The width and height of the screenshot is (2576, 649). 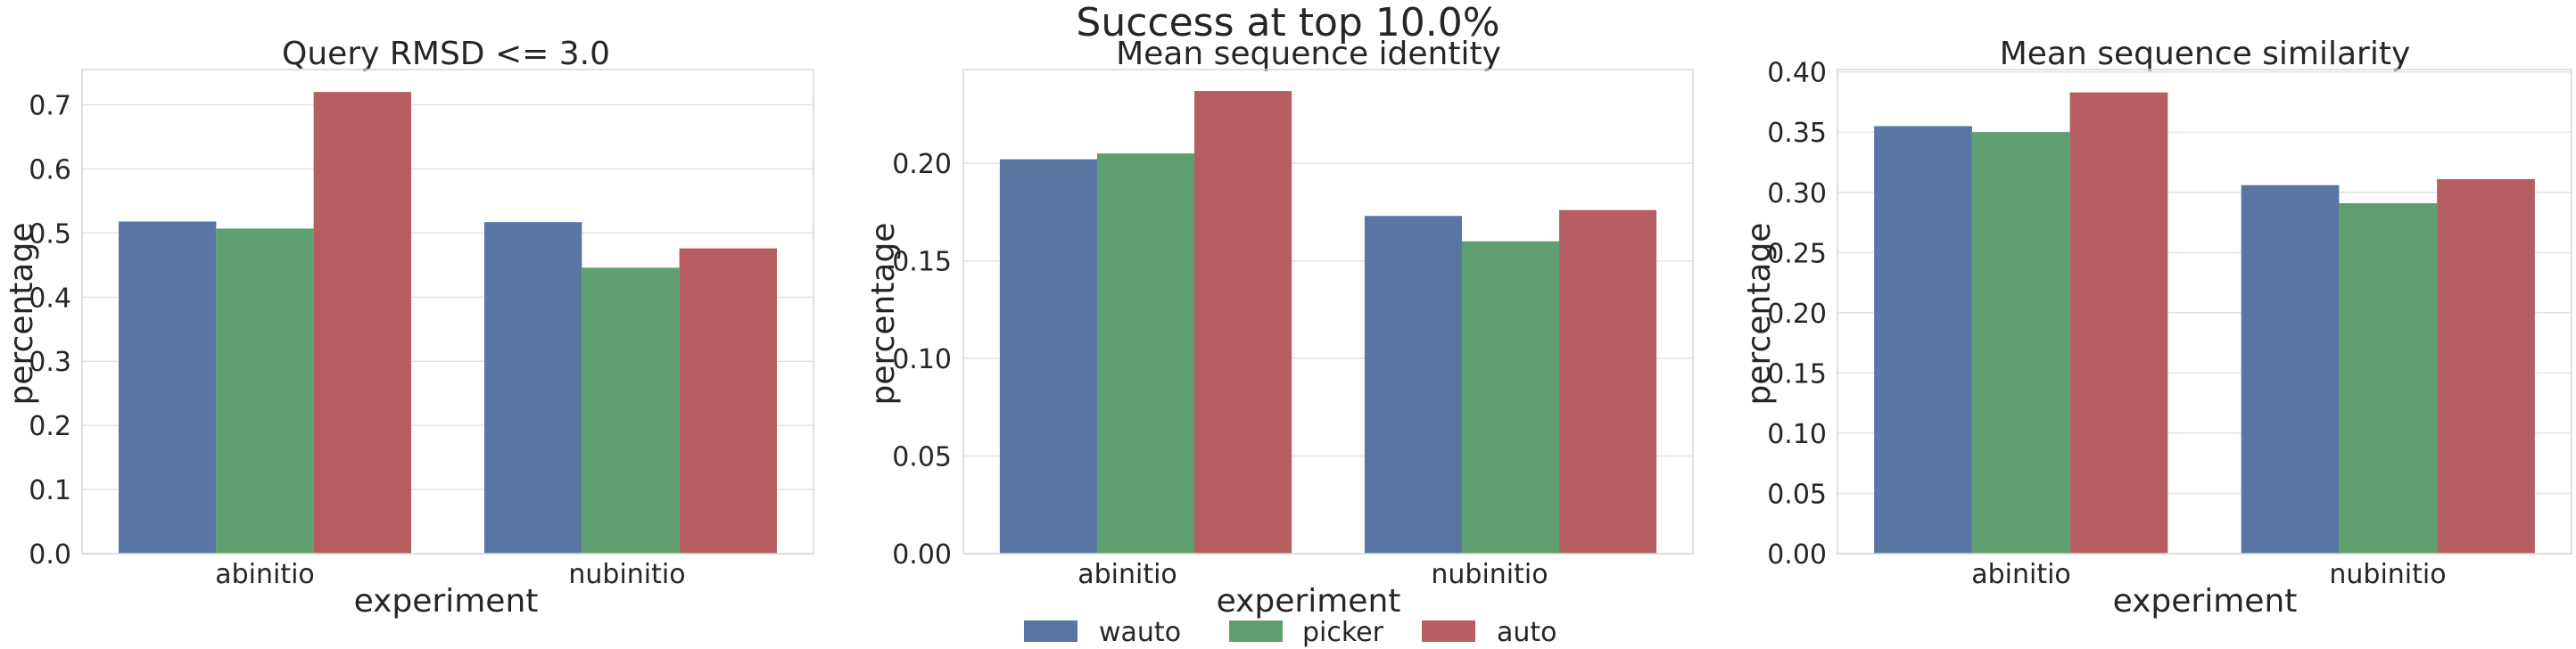 I want to click on y-tick-label: 0.7, so click(x=50, y=106).